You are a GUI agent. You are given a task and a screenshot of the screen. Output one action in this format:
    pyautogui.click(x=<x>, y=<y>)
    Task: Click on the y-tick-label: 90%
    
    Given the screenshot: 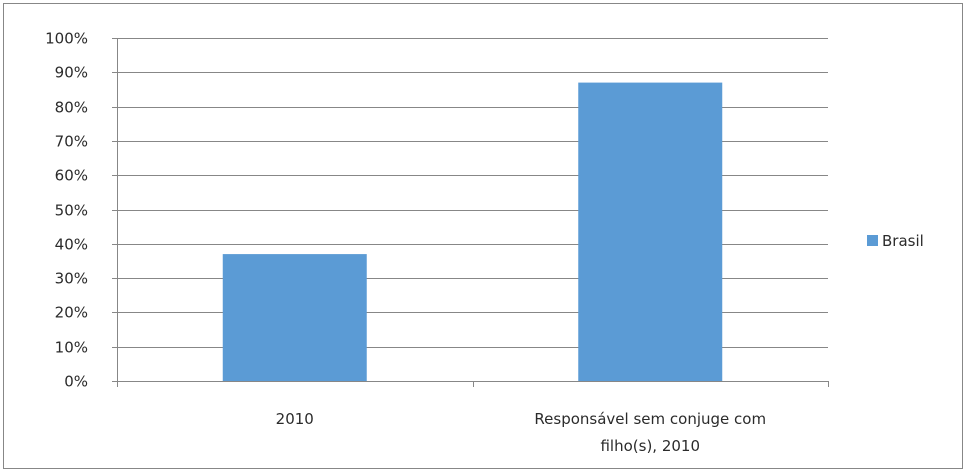 What is the action you would take?
    pyautogui.click(x=71, y=73)
    